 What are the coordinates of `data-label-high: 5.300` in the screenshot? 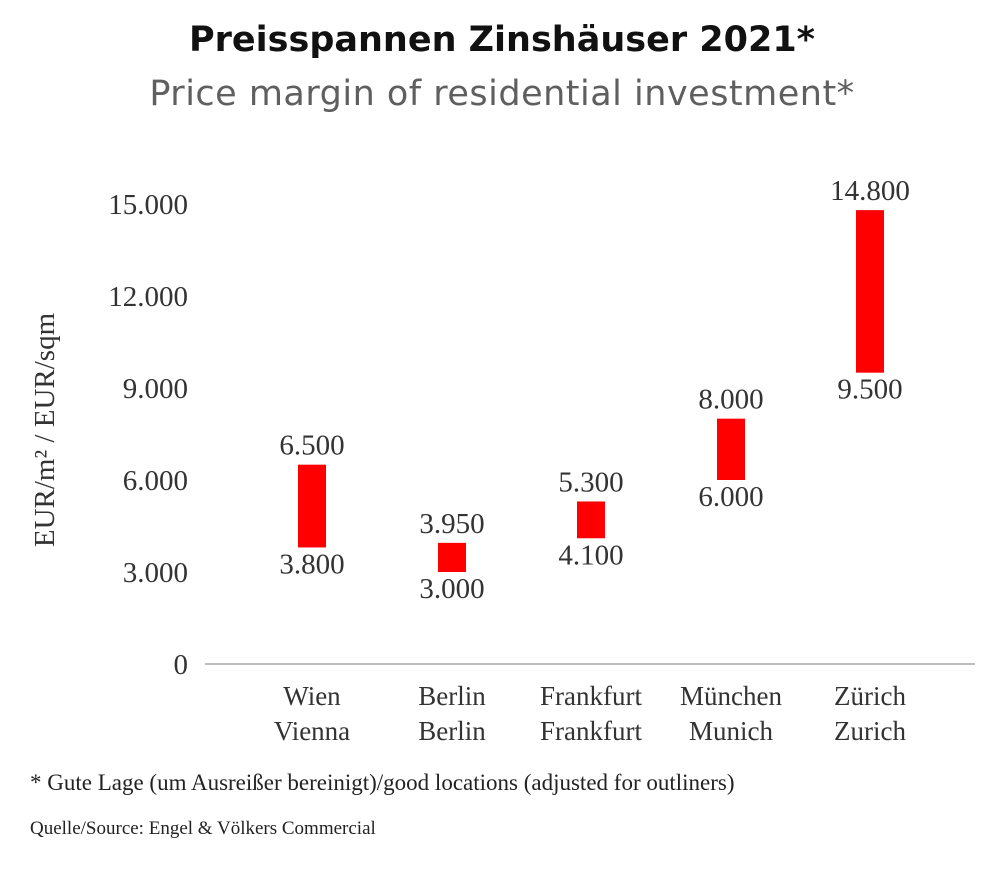 It's located at (590, 482).